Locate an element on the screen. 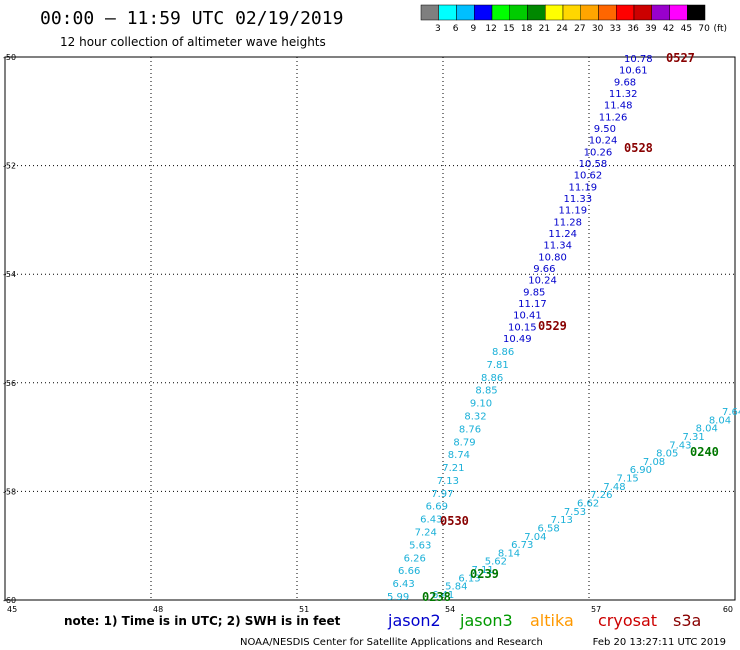 The image size is (740, 650). colorbar-label: 42 is located at coordinates (668, 29).